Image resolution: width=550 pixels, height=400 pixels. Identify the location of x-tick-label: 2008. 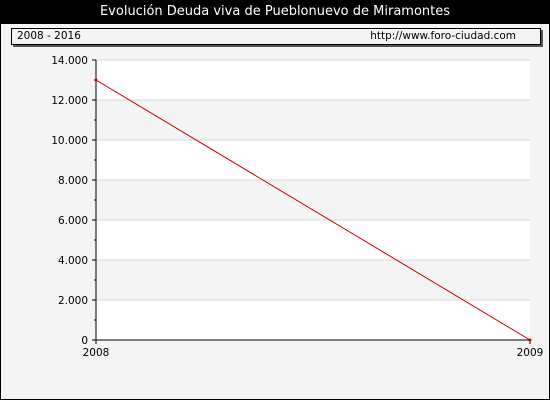
(96, 353).